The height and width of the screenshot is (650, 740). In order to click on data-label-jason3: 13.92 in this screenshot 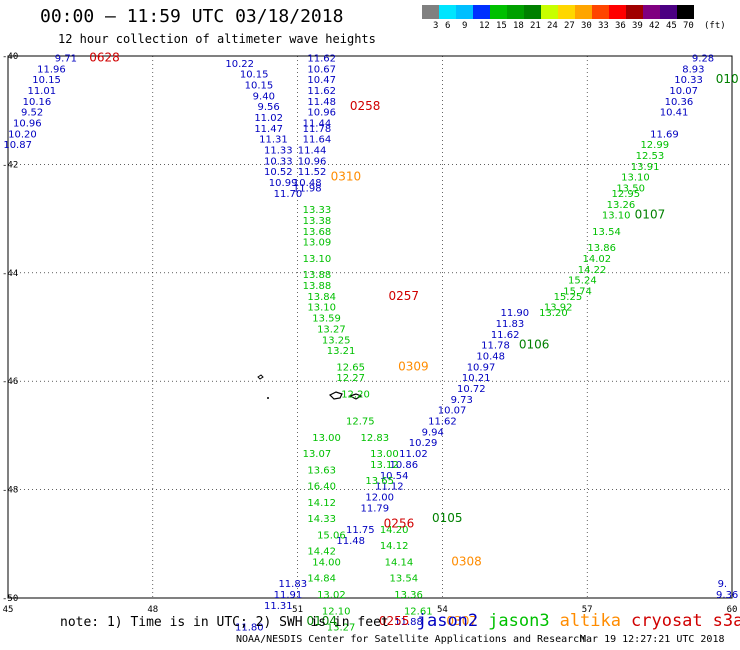, I will do `click(558, 308)`.